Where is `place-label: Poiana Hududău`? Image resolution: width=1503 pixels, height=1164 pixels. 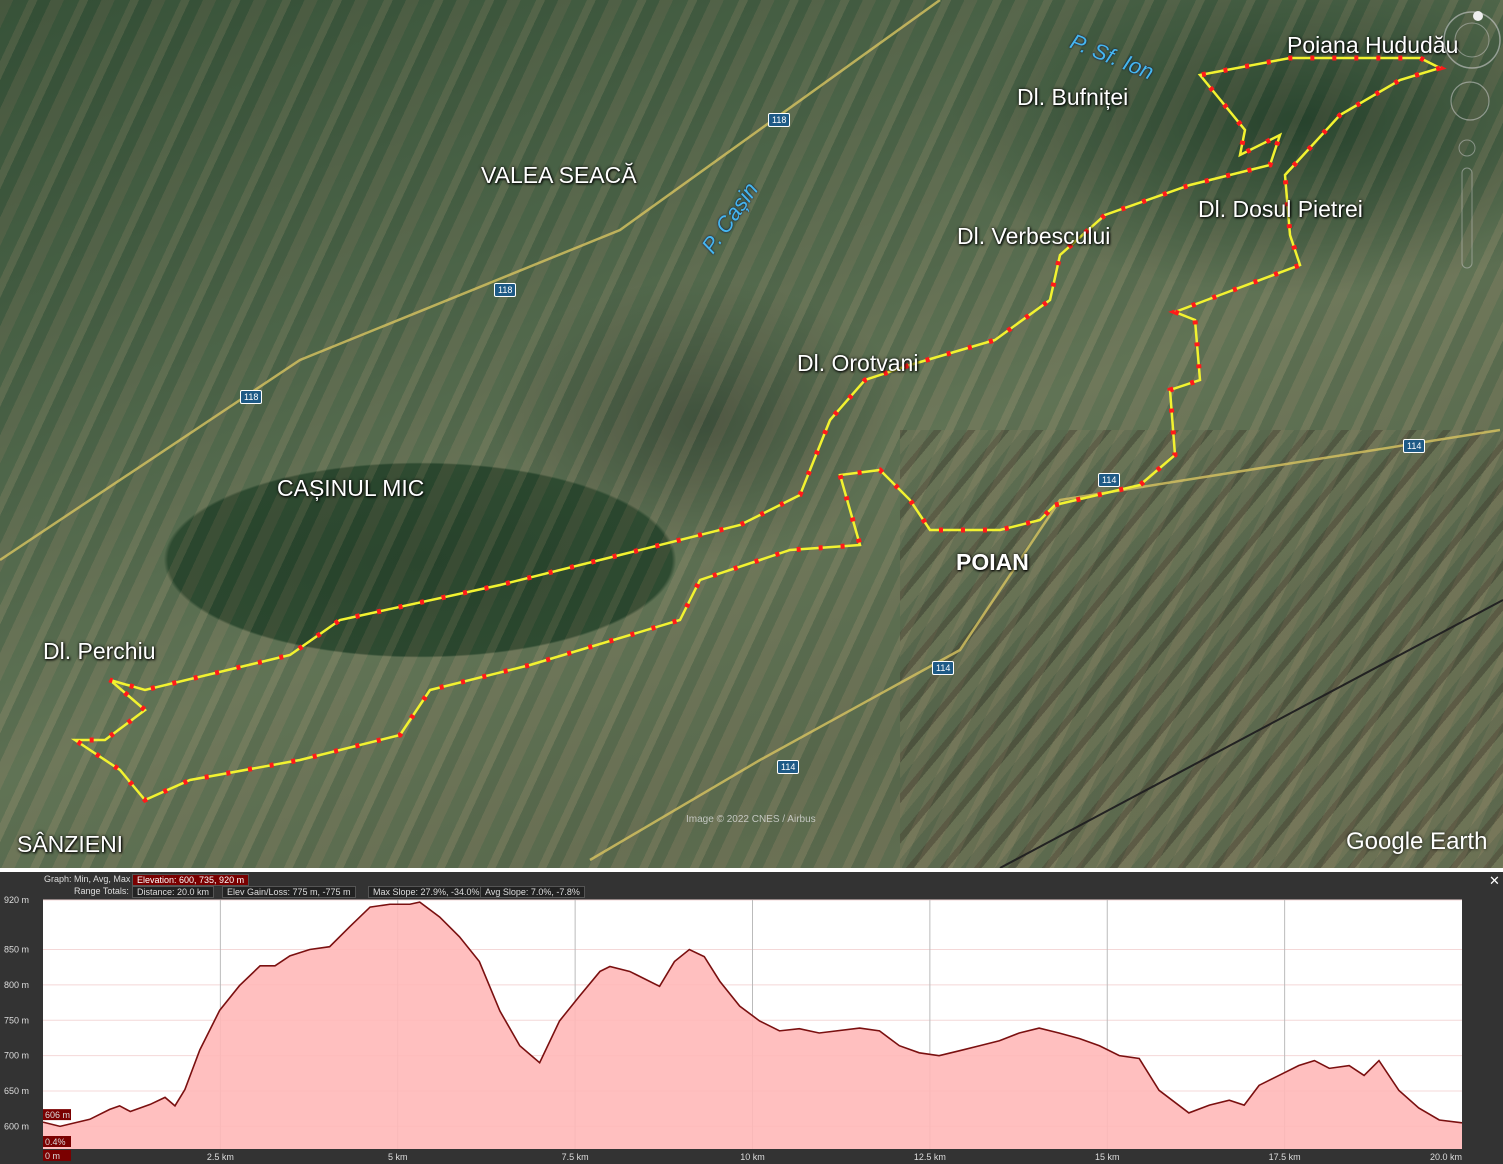
place-label: Poiana Hududău is located at coordinates (1373, 45).